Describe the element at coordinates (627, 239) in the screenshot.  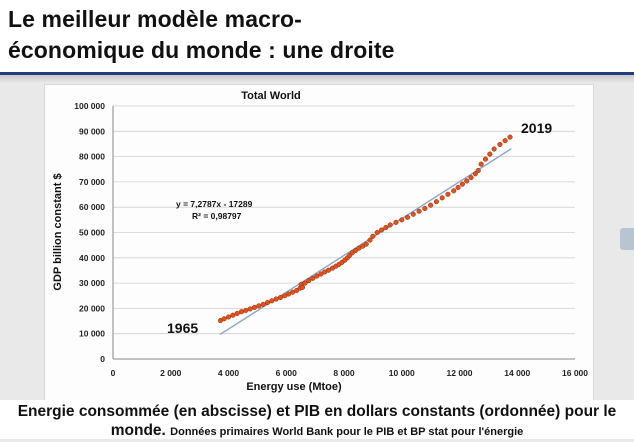
I see `side-panel-tab` at that location.